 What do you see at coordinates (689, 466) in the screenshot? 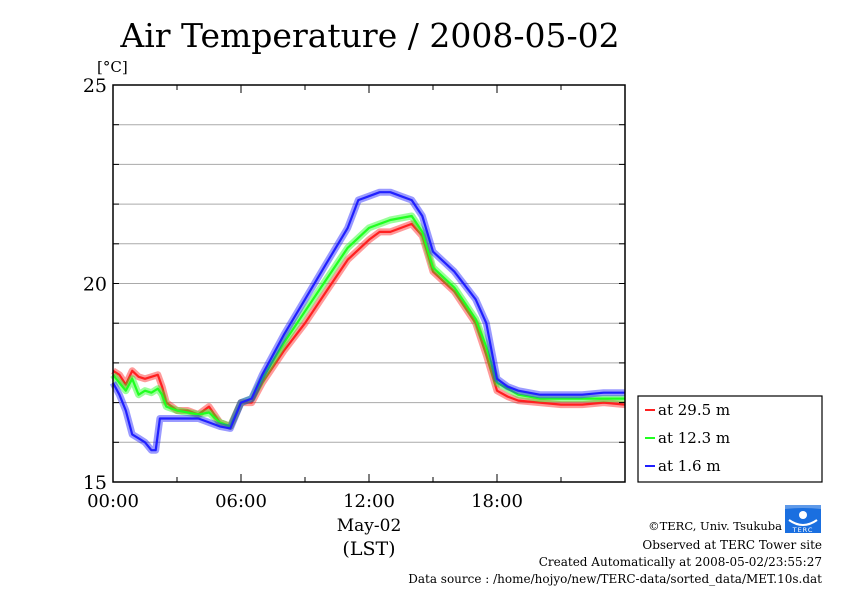
I see `legend-label: at 1.6 m` at bounding box center [689, 466].